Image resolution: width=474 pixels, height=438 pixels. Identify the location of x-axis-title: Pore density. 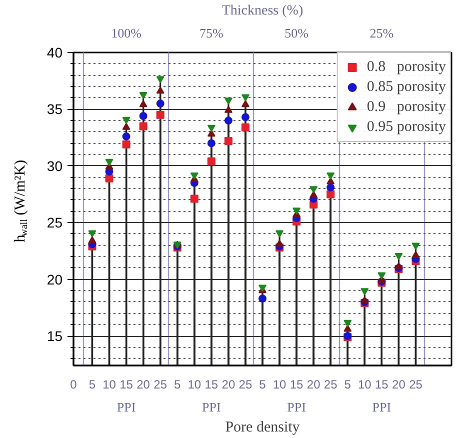
(262, 428).